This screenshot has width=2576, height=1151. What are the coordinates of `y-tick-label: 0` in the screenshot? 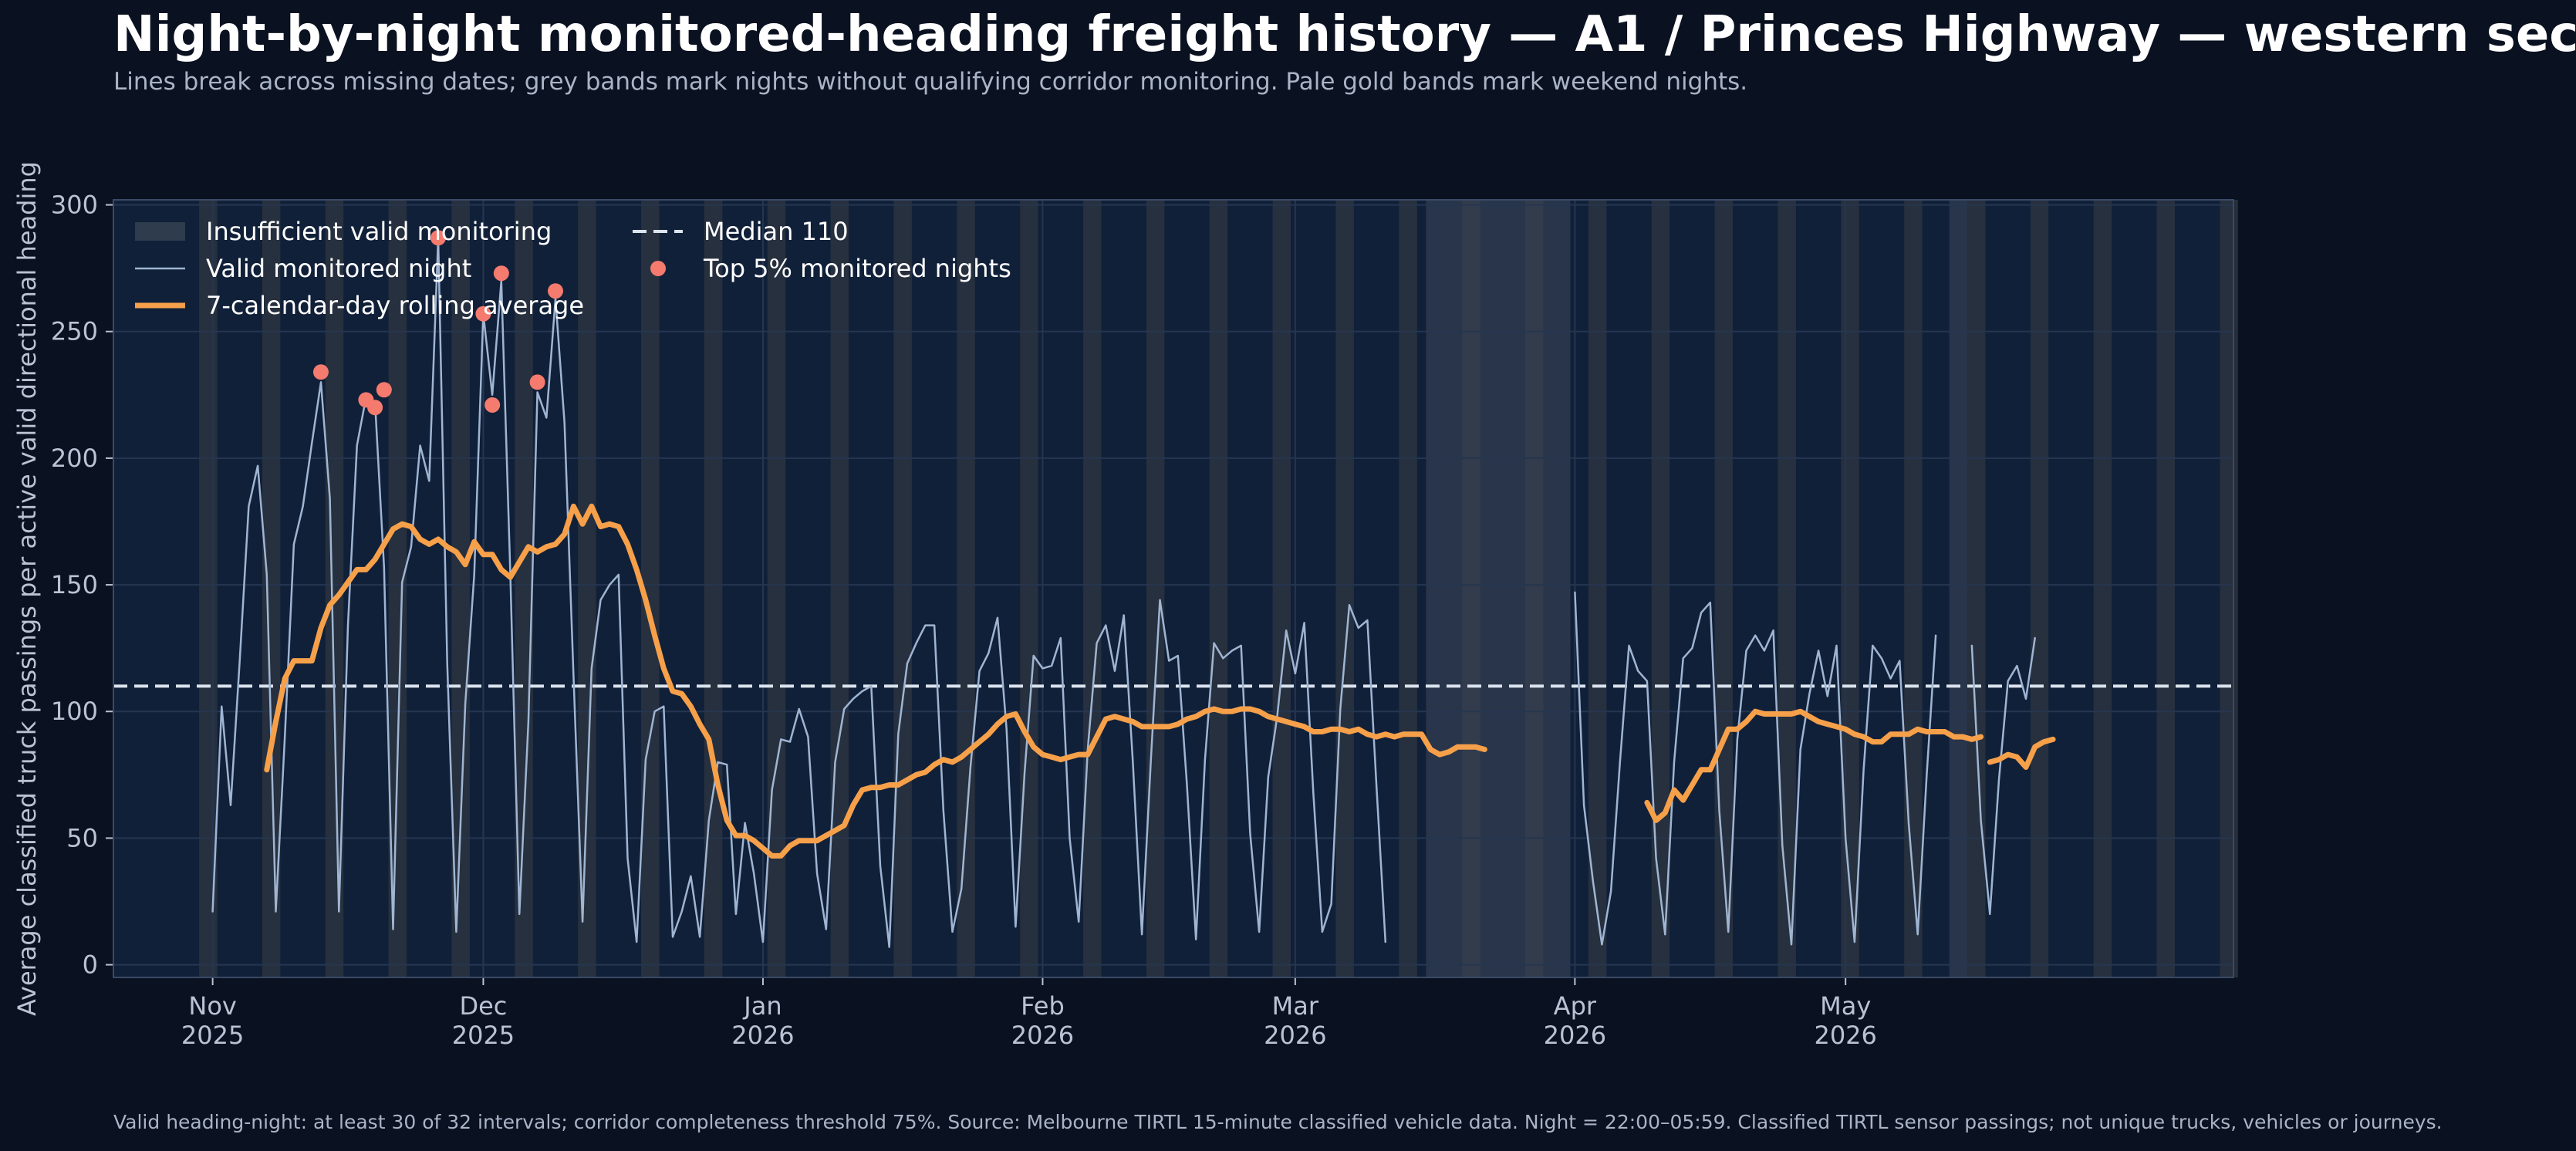 It's located at (91, 965).